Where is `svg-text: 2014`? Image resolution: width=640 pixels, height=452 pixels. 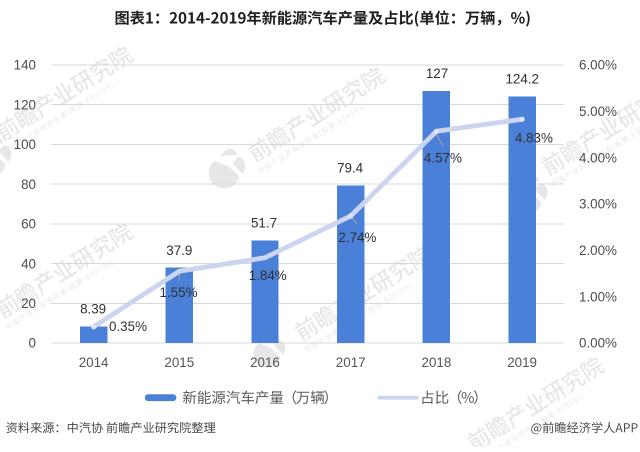 svg-text: 2014 is located at coordinates (94, 362).